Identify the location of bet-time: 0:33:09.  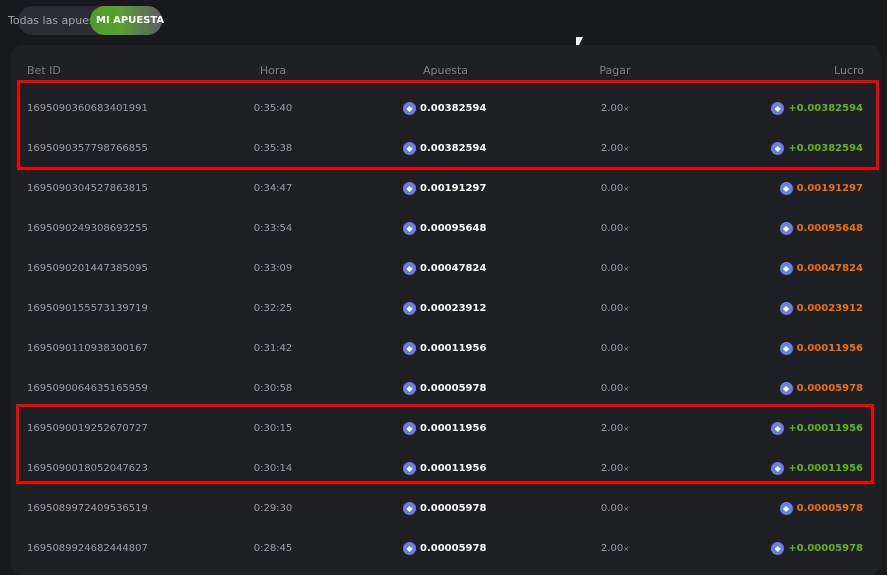
(273, 268).